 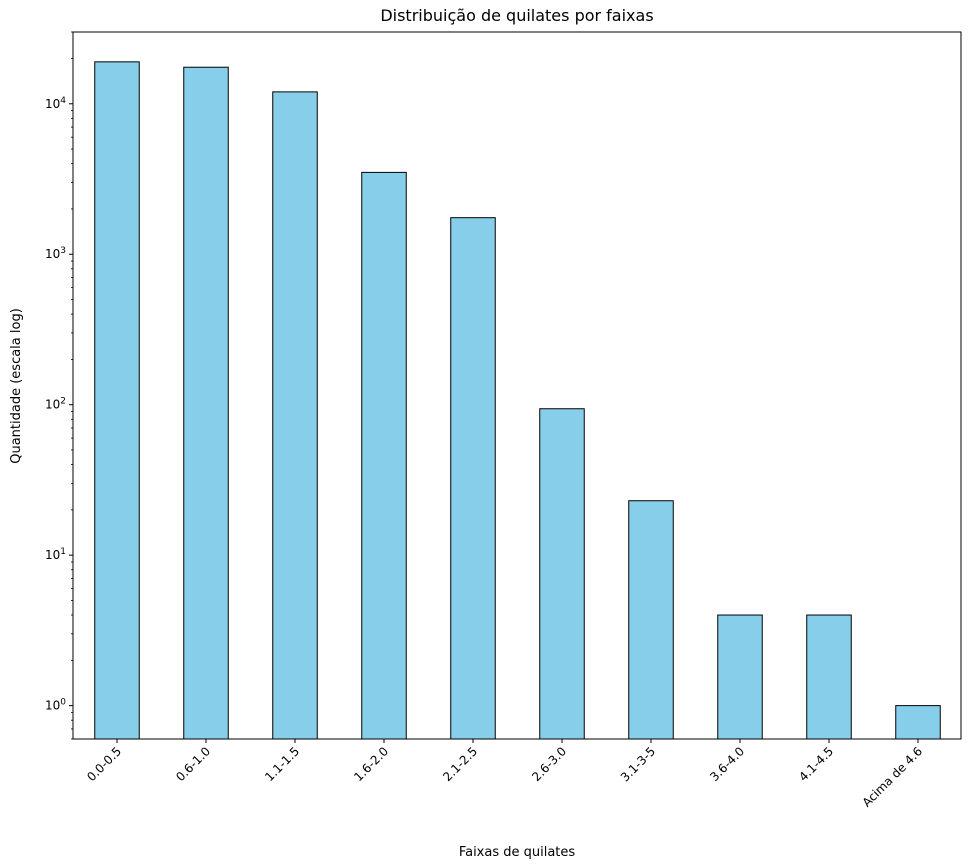 What do you see at coordinates (638, 764) in the screenshot?
I see `x-tick-label: 3.1-3-5` at bounding box center [638, 764].